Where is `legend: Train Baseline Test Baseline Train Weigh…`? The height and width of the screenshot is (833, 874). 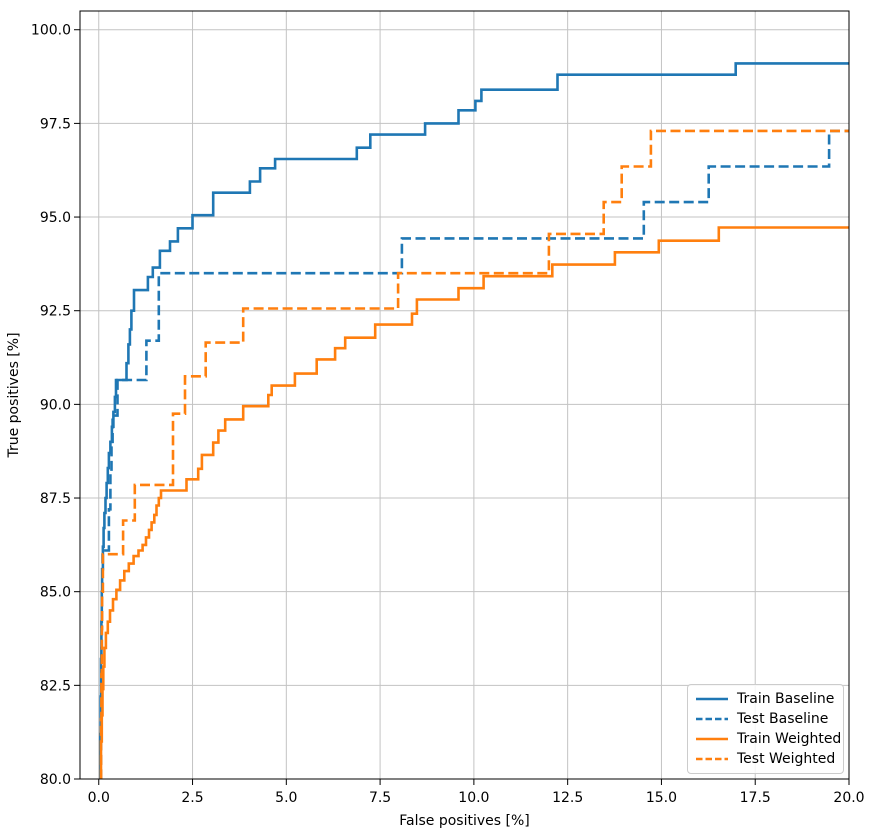
legend: Train Baseline Test Baseline Train Weigh… is located at coordinates (765, 729).